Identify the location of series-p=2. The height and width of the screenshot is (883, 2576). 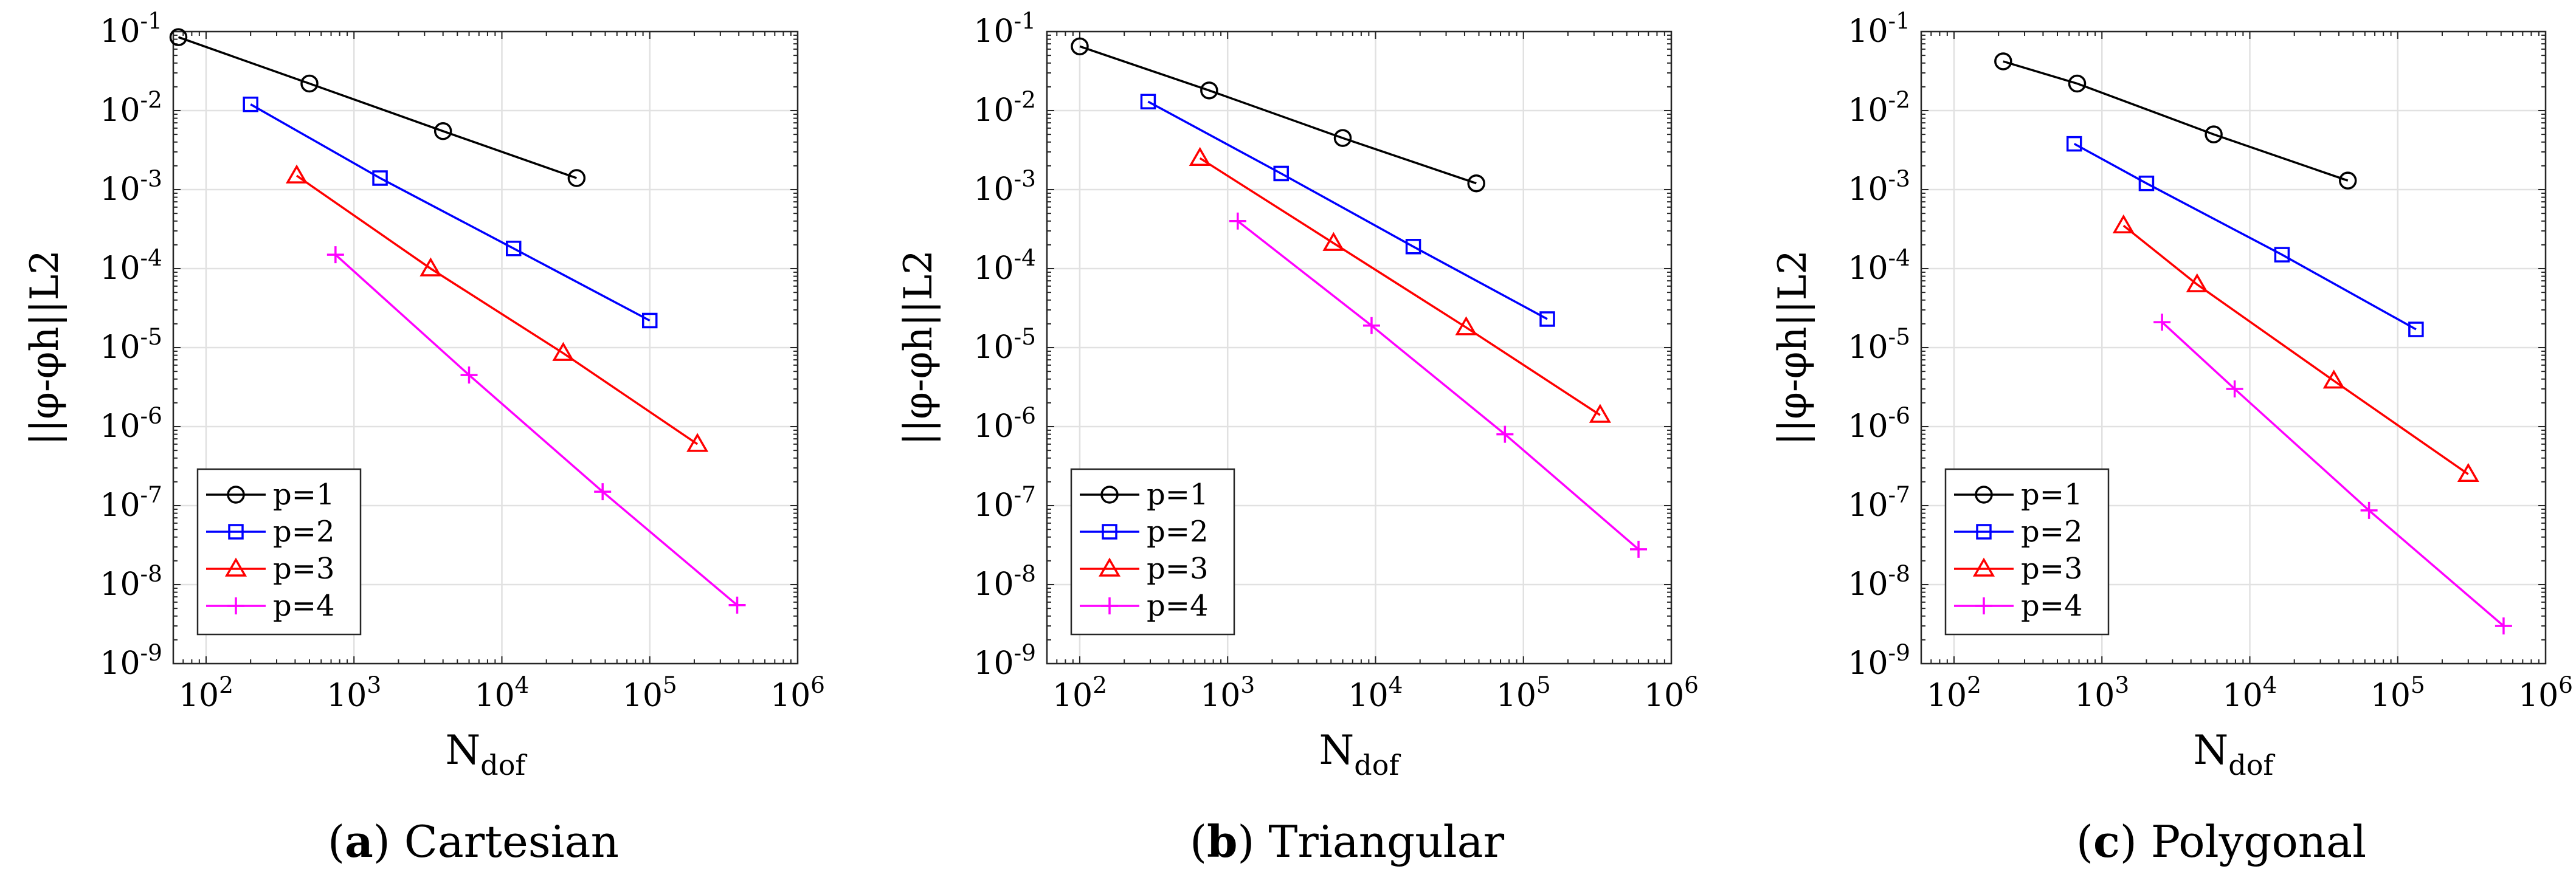
(450, 213).